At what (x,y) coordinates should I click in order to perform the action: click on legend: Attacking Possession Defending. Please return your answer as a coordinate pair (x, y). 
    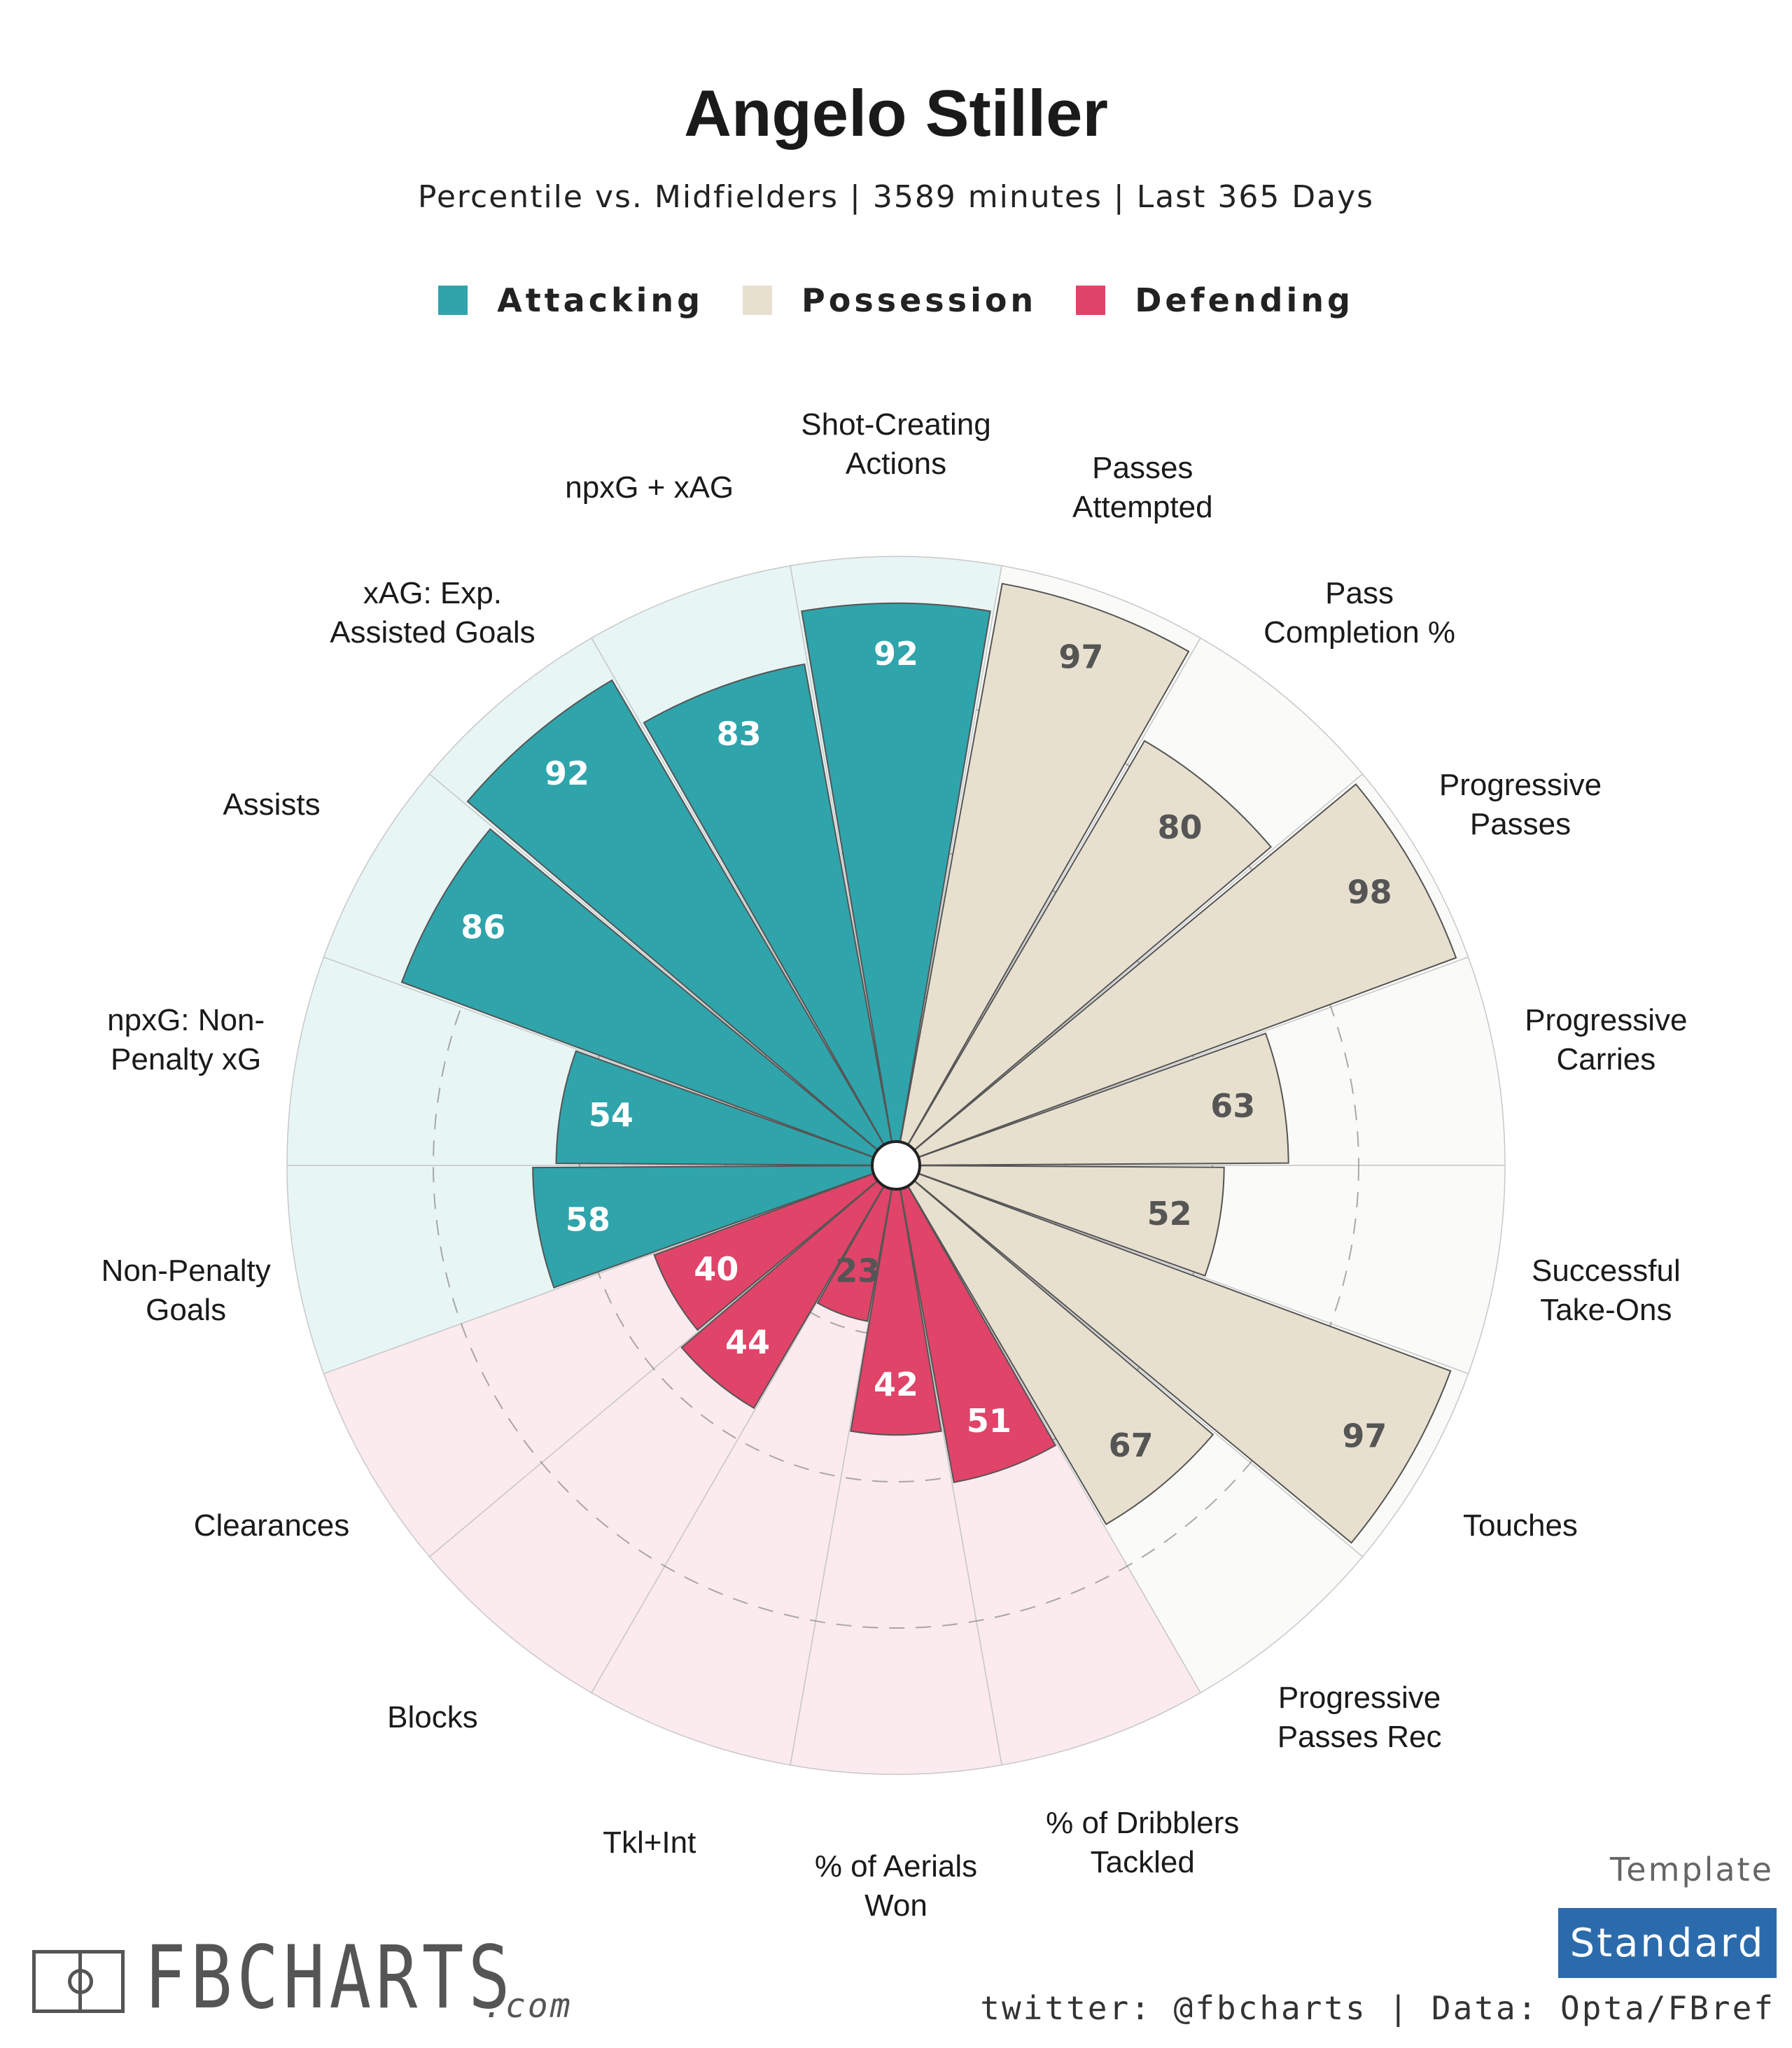
    Looking at the image, I should click on (896, 300).